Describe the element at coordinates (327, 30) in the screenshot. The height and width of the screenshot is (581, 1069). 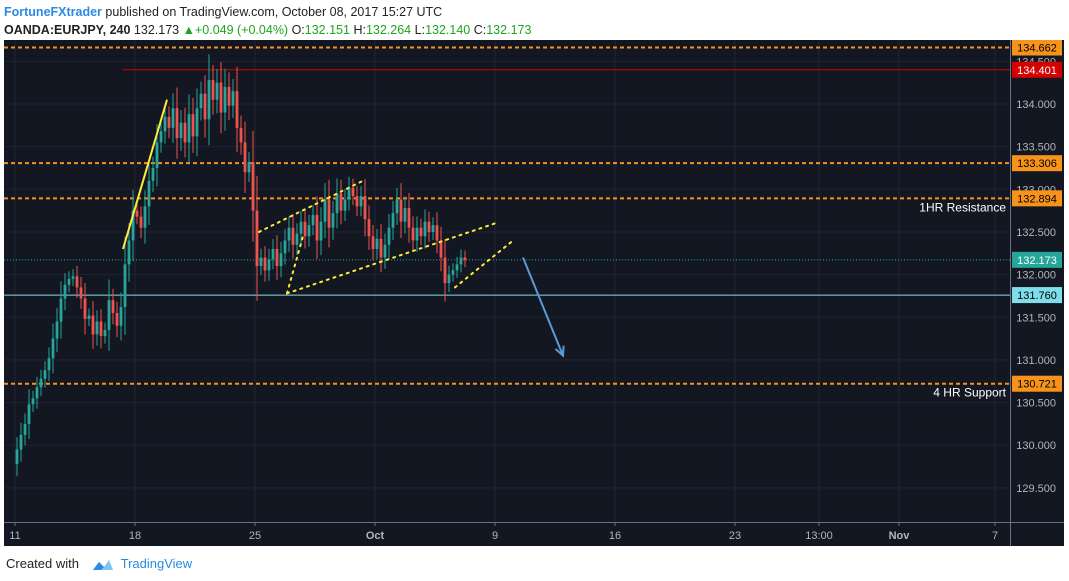
I see `open-value: 132.151` at that location.